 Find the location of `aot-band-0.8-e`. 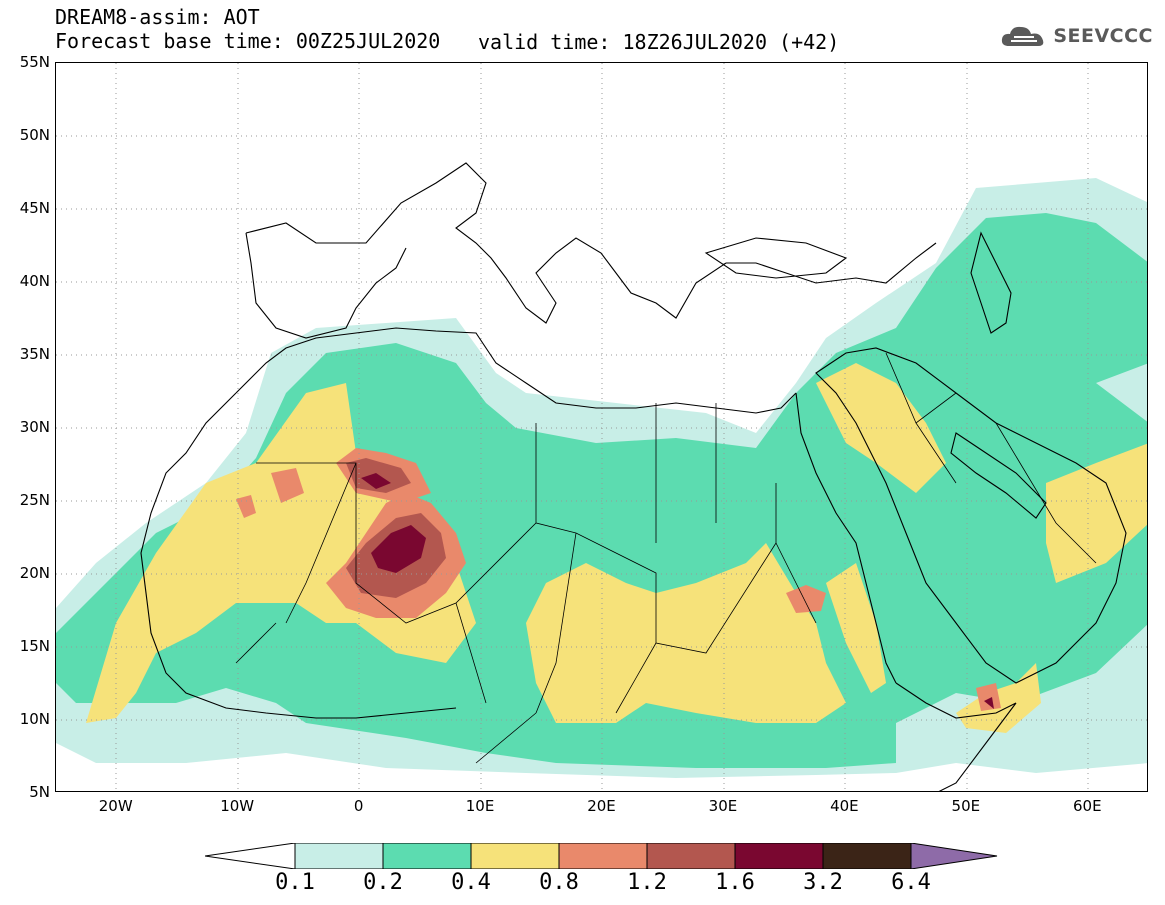

aot-band-0.8-e is located at coordinates (287, 485).